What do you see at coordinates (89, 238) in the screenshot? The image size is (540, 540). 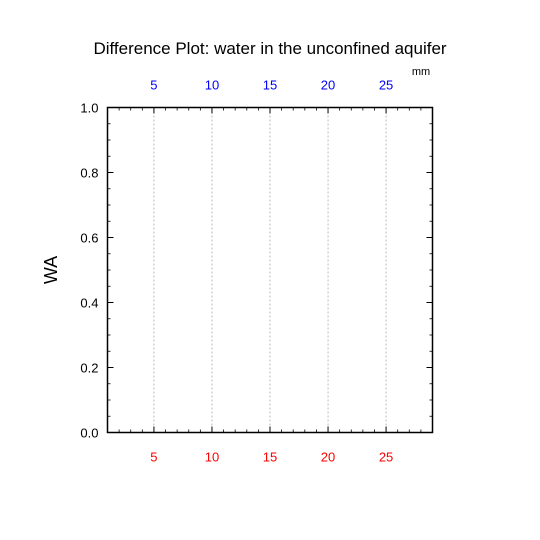 I see `y-tick-label: 0.6` at bounding box center [89, 238].